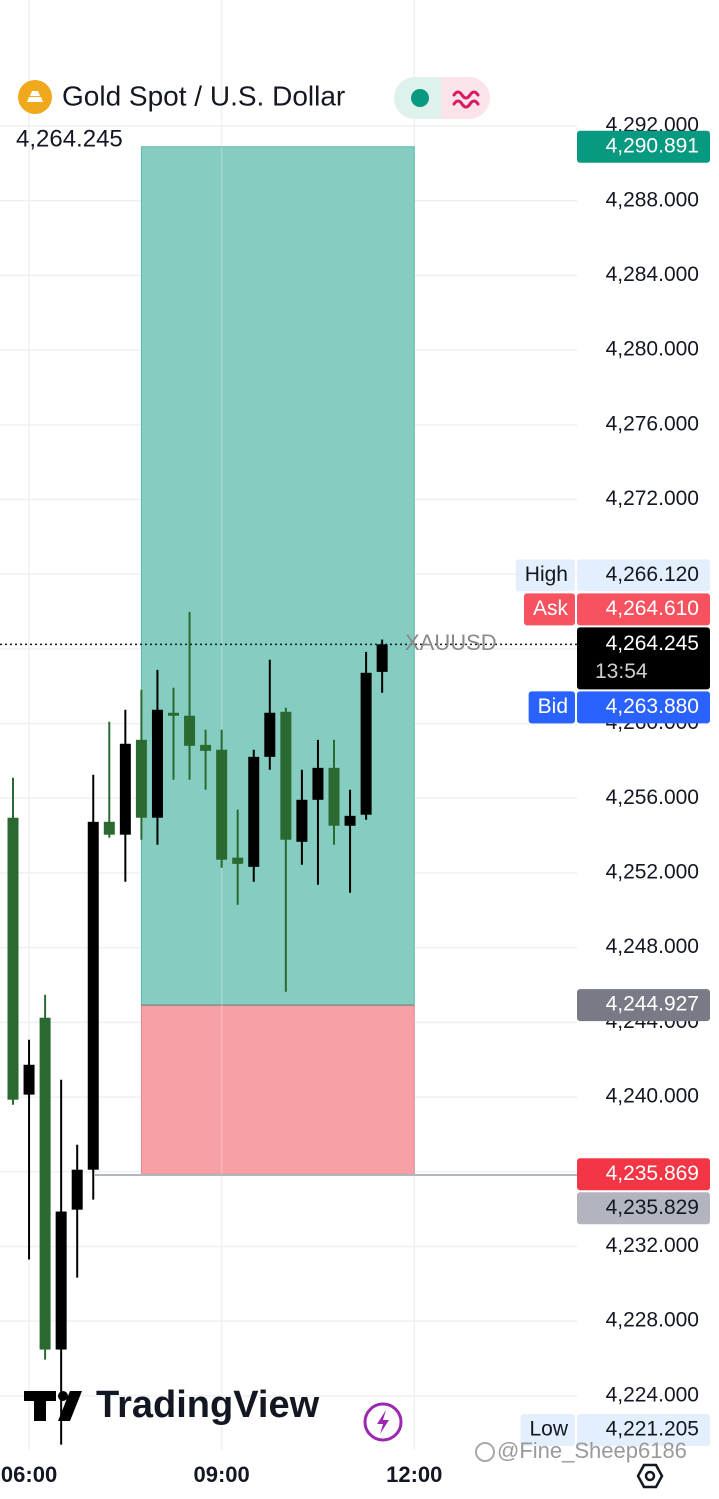  What do you see at coordinates (652, 1096) in the screenshot?
I see `y-tick-label: 4,240.000` at bounding box center [652, 1096].